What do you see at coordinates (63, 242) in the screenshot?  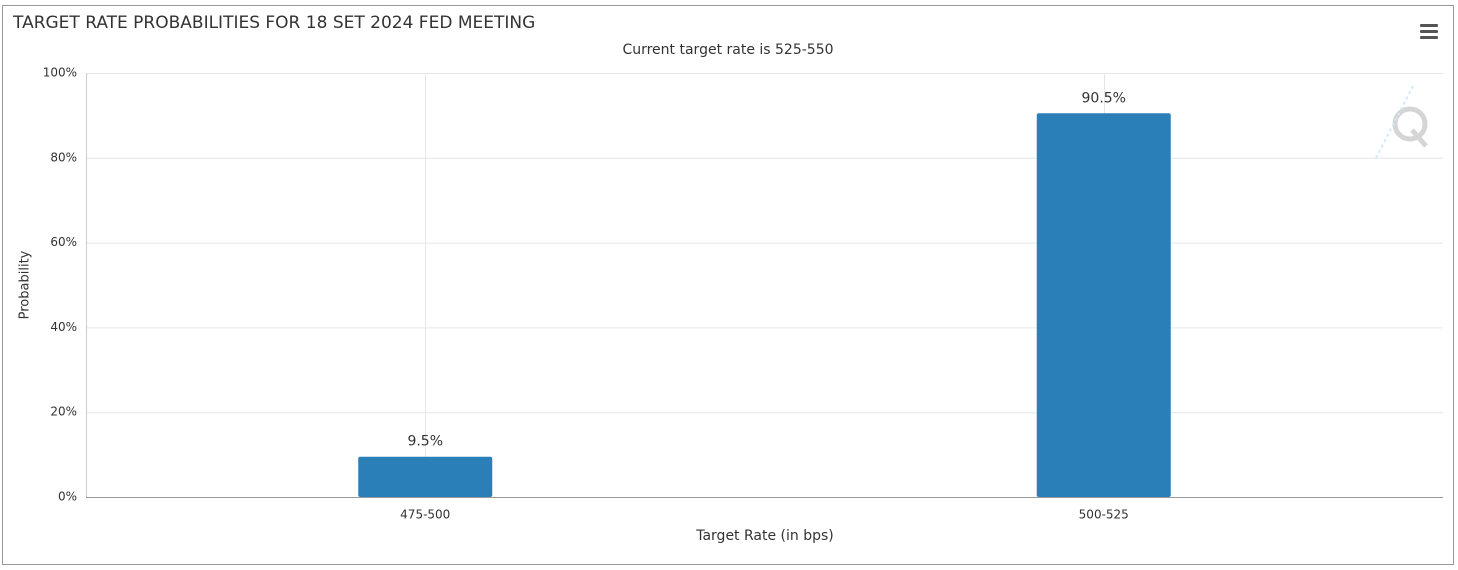 I see `y-tick-label: 60%` at bounding box center [63, 242].